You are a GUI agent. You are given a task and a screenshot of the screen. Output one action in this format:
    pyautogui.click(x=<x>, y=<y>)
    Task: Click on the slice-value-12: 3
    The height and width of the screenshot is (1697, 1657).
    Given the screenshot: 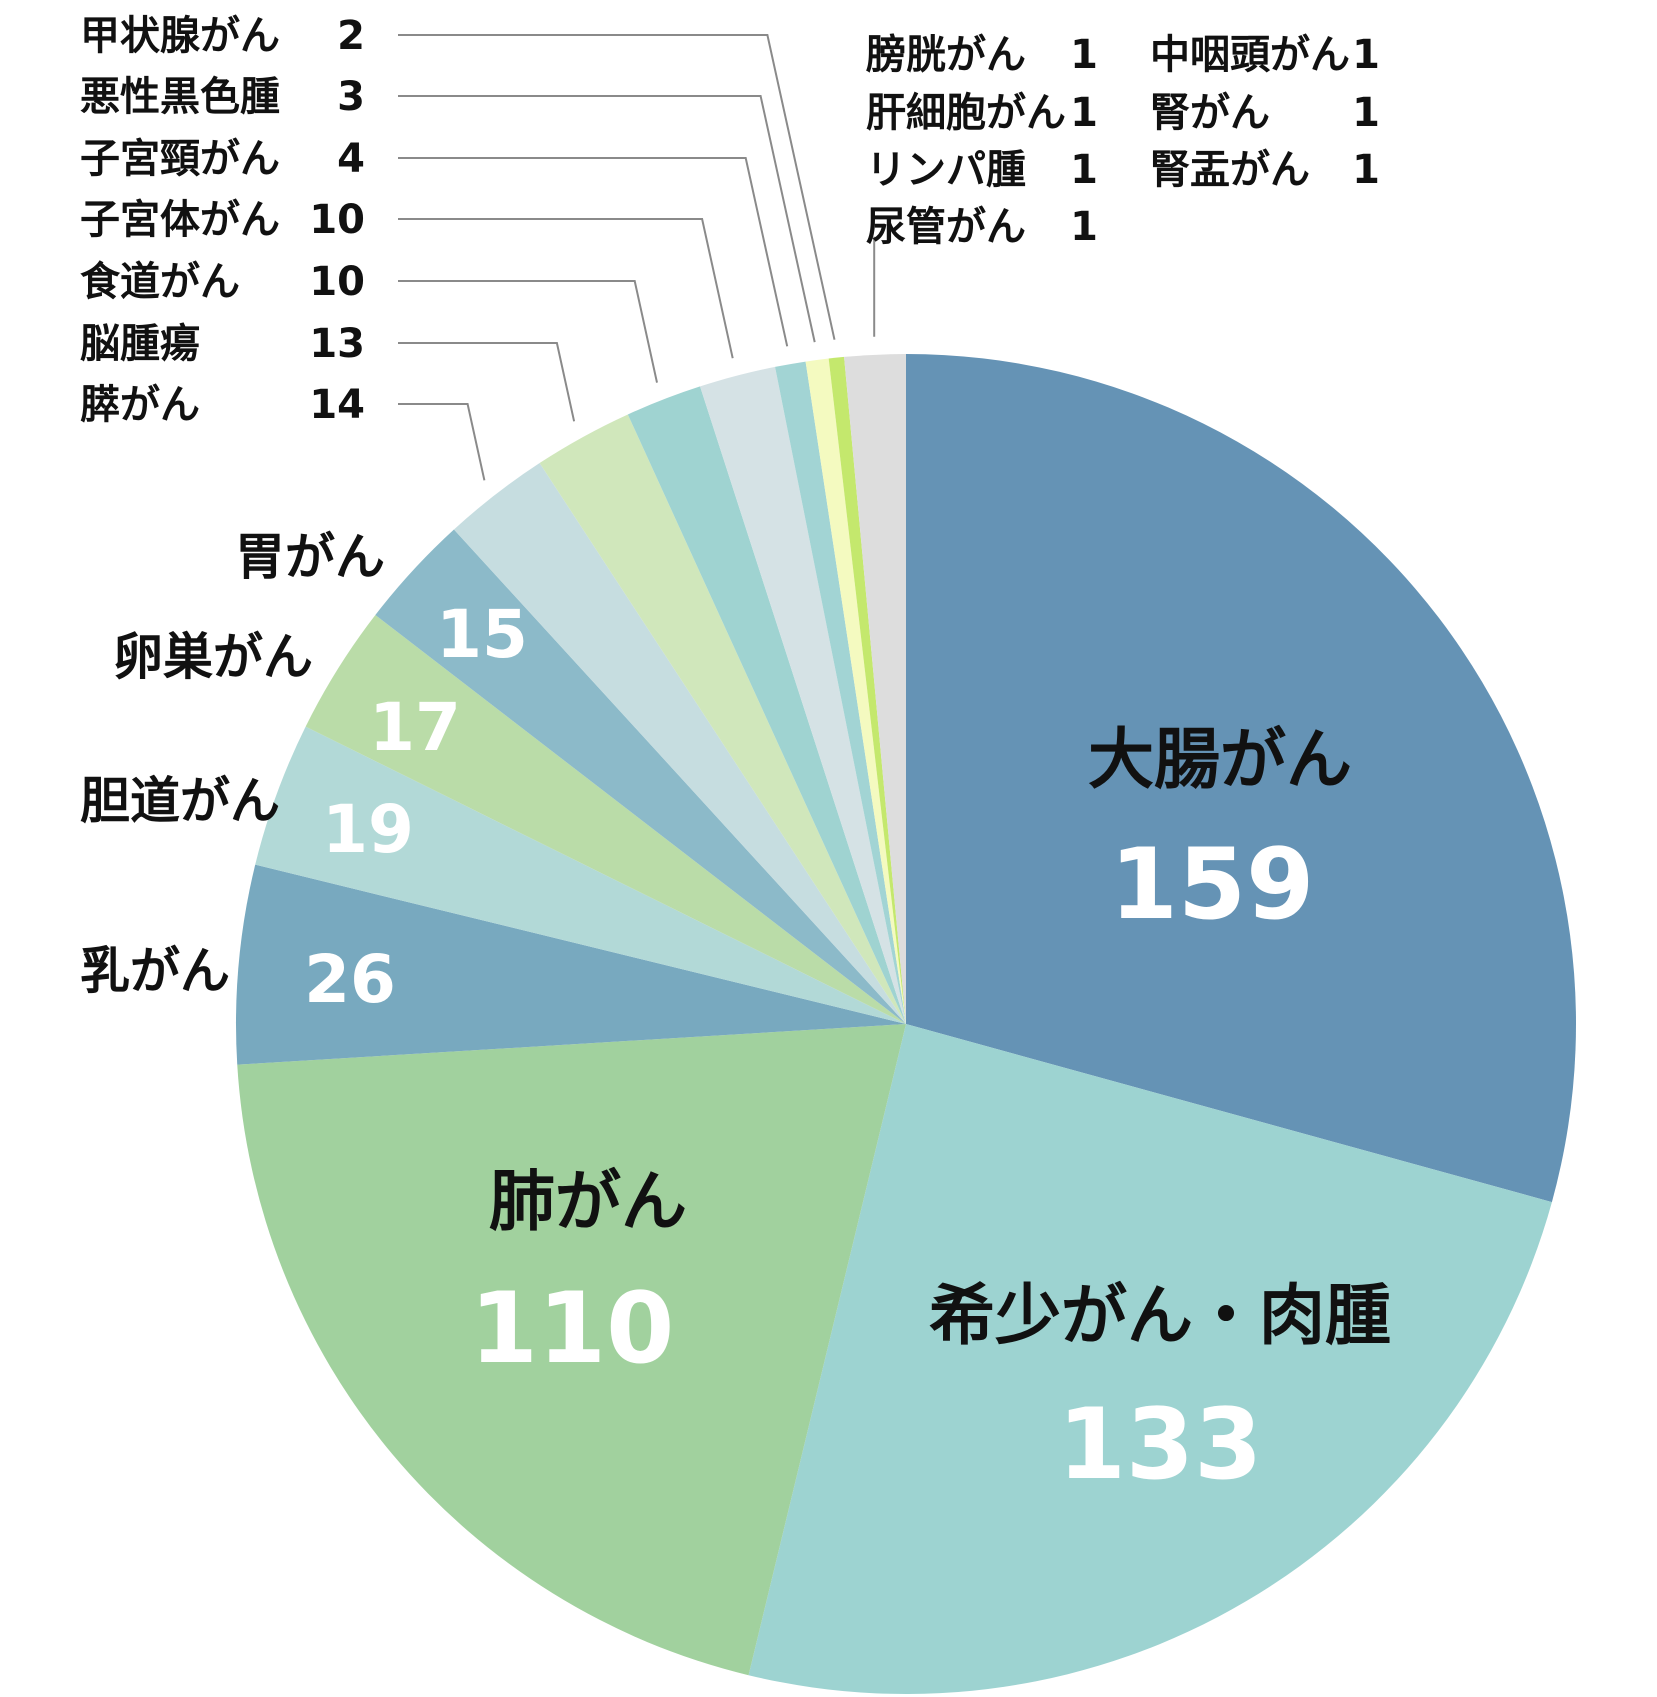 What is the action you would take?
    pyautogui.click(x=351, y=97)
    